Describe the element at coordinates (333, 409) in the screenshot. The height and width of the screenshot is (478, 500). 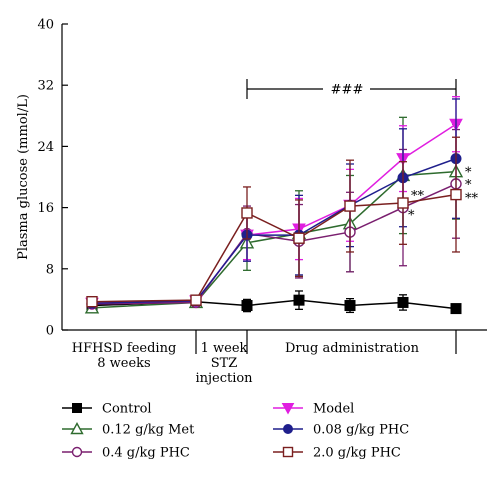
I see `legend-label: Model` at that location.